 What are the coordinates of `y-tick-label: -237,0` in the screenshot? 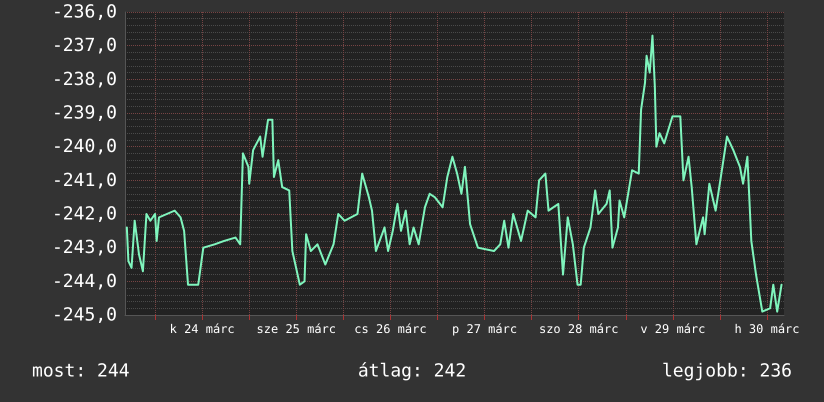 It's located at (84, 45).